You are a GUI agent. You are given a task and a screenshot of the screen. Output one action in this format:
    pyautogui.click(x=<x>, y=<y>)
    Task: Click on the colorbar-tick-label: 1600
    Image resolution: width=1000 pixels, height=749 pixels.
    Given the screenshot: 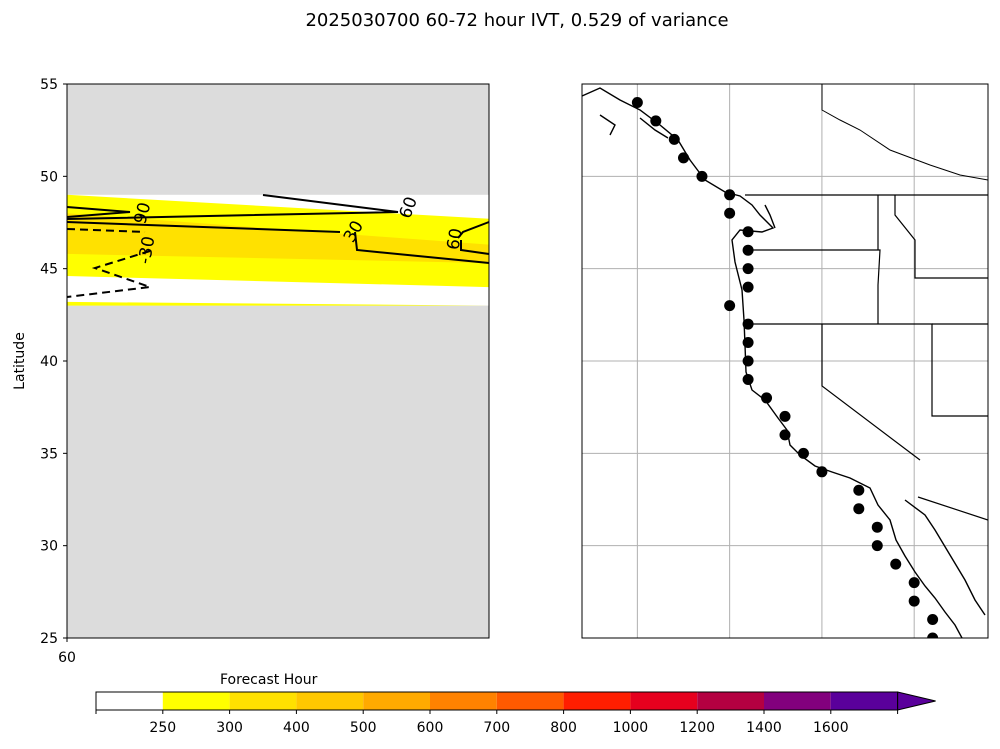 What is the action you would take?
    pyautogui.click(x=831, y=728)
    